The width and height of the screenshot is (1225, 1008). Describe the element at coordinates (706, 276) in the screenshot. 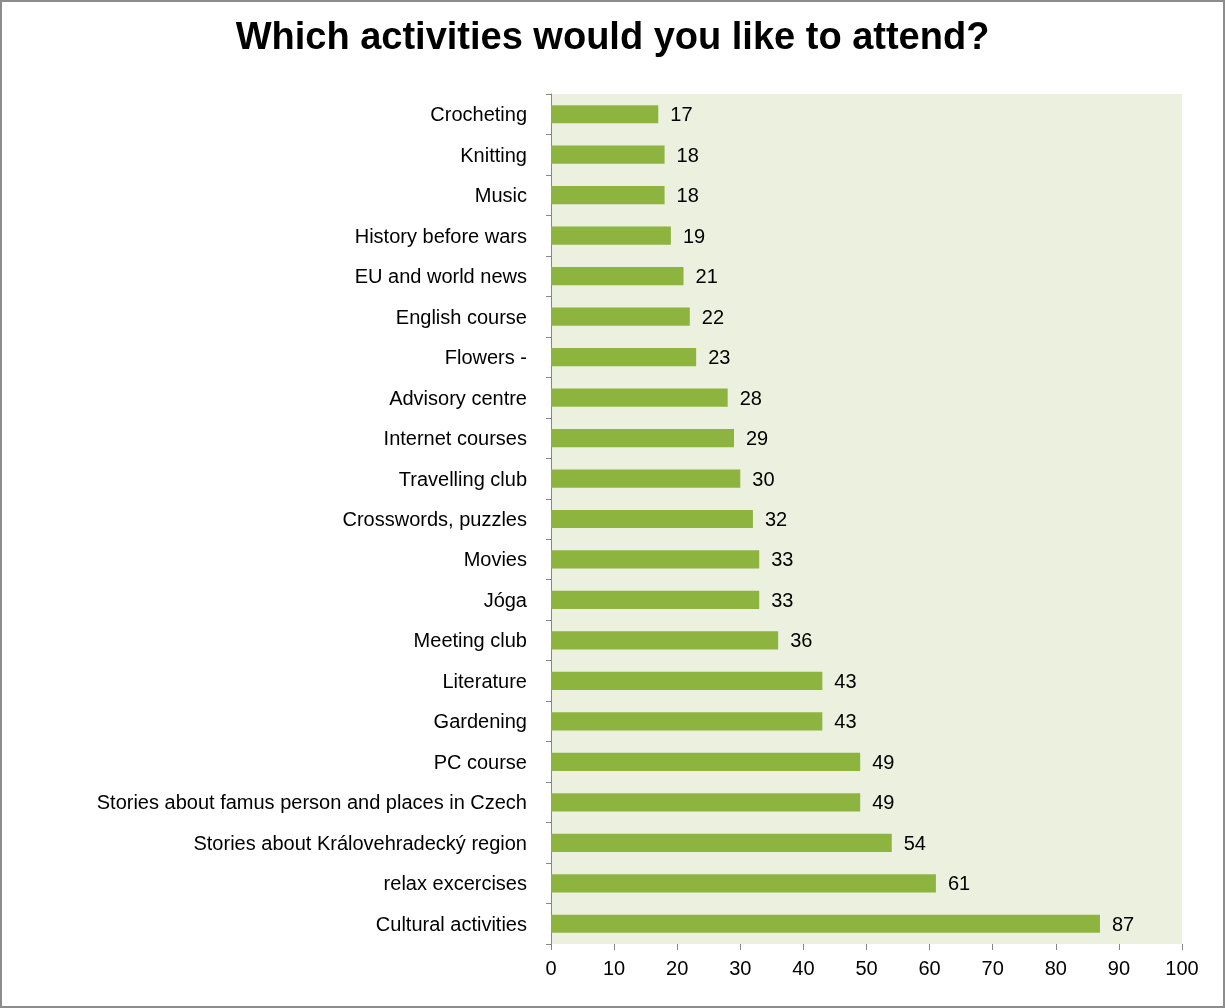

I see `data-label: 21` at that location.